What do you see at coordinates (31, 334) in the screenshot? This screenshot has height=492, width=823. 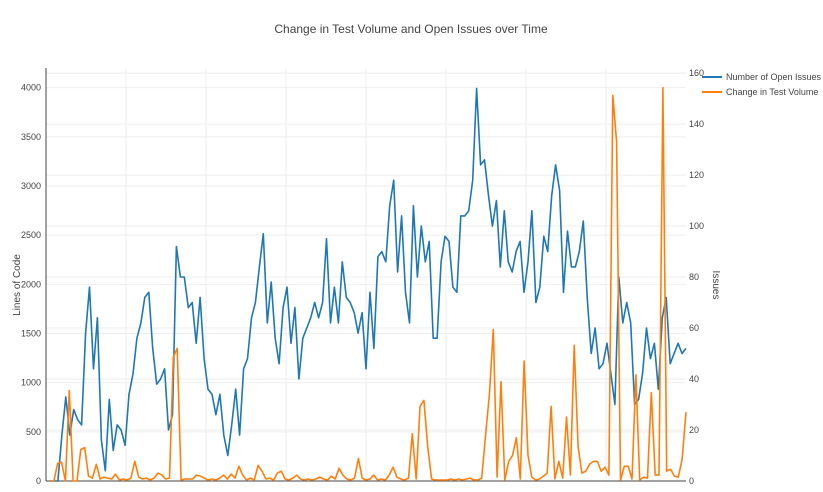 I see `left-tick-label: 1500` at bounding box center [31, 334].